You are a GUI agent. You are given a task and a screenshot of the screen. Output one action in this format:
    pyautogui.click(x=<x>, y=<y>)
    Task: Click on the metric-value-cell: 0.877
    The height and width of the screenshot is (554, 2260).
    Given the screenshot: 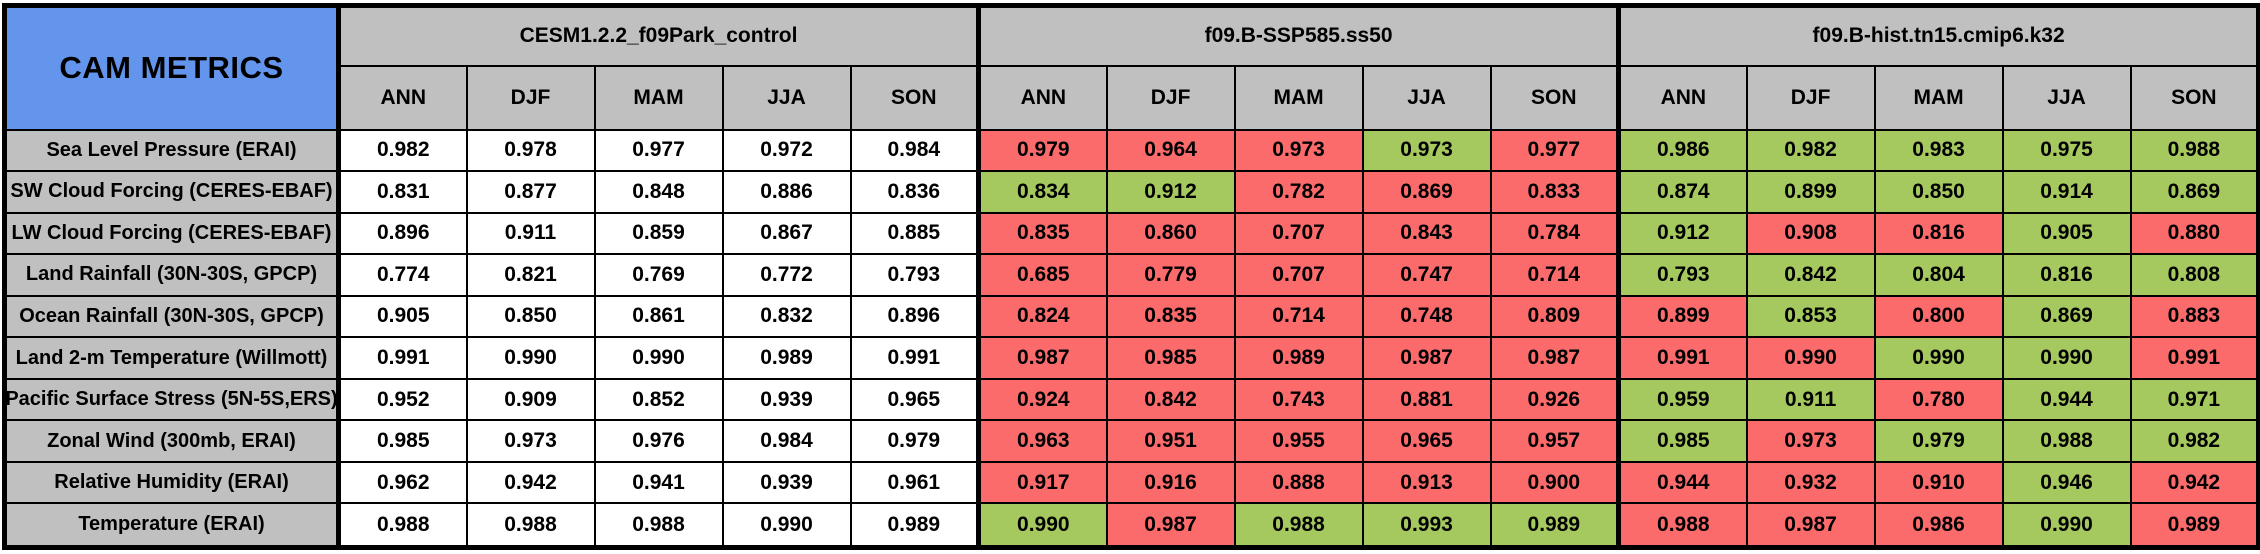 What is the action you would take?
    pyautogui.click(x=530, y=192)
    